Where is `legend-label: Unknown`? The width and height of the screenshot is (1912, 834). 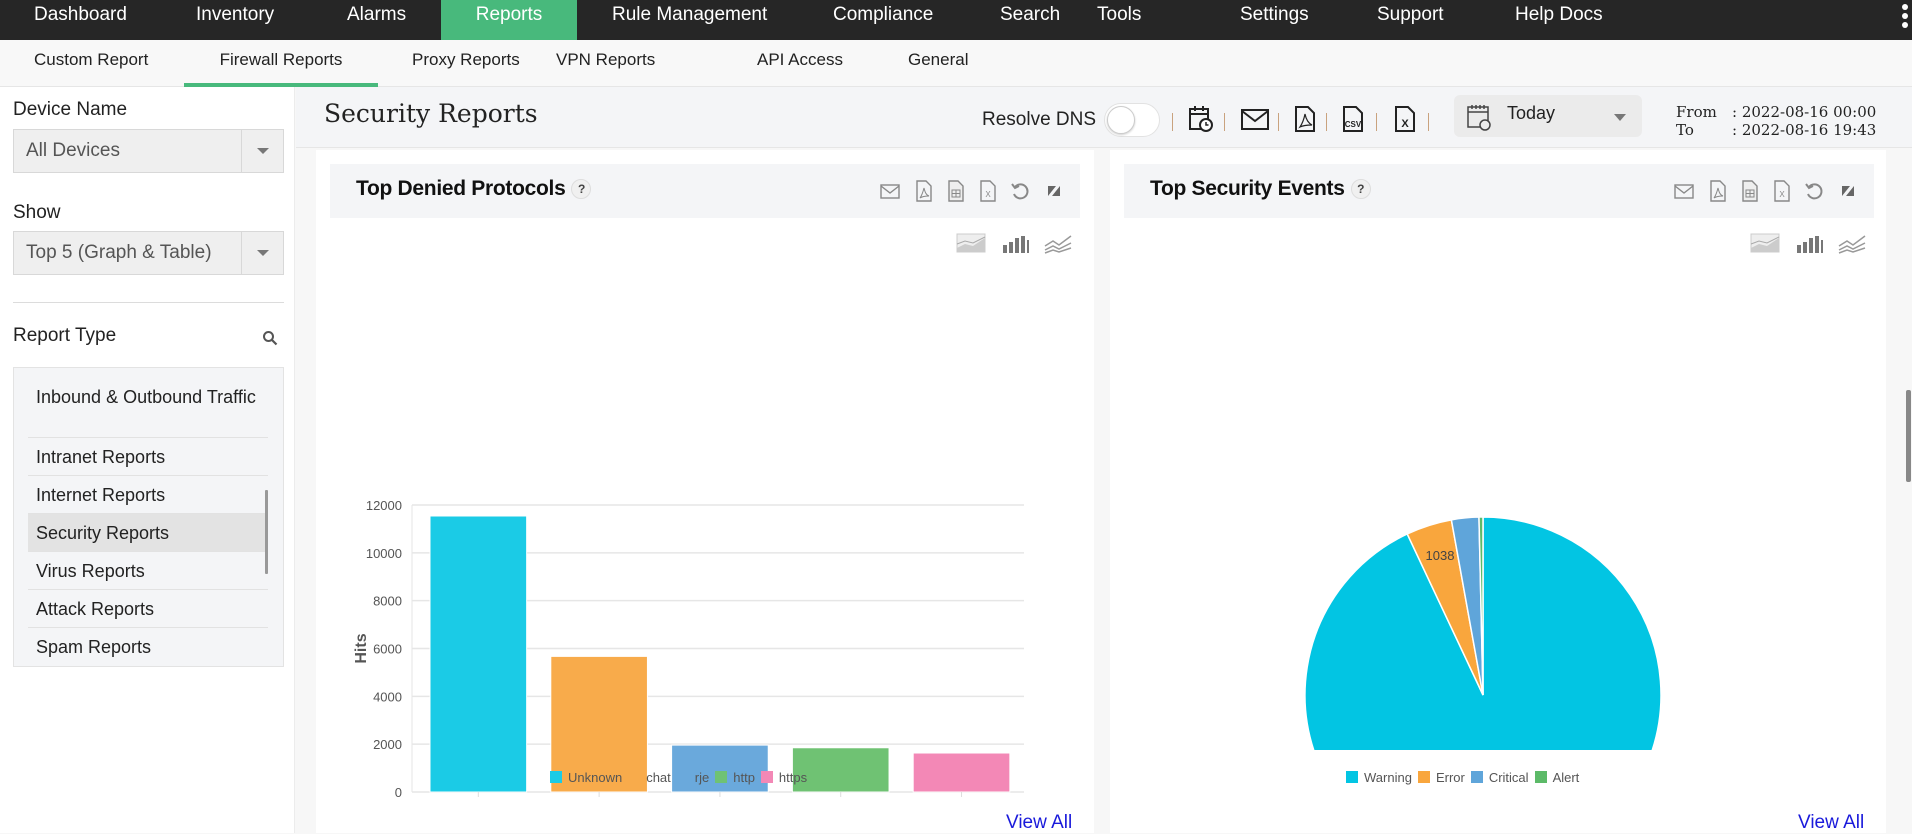 legend-label: Unknown is located at coordinates (595, 777).